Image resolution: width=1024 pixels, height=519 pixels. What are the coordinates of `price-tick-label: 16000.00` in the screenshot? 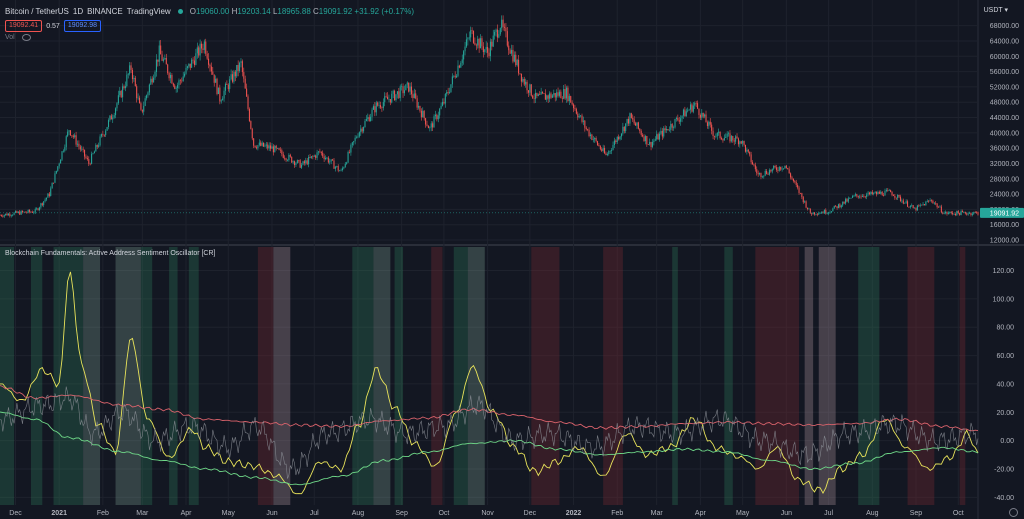 It's located at (1004, 225).